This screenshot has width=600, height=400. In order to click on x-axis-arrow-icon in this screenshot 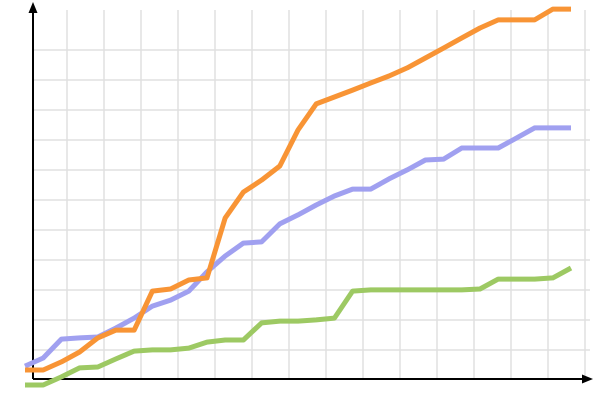, I will do `click(587, 379)`.